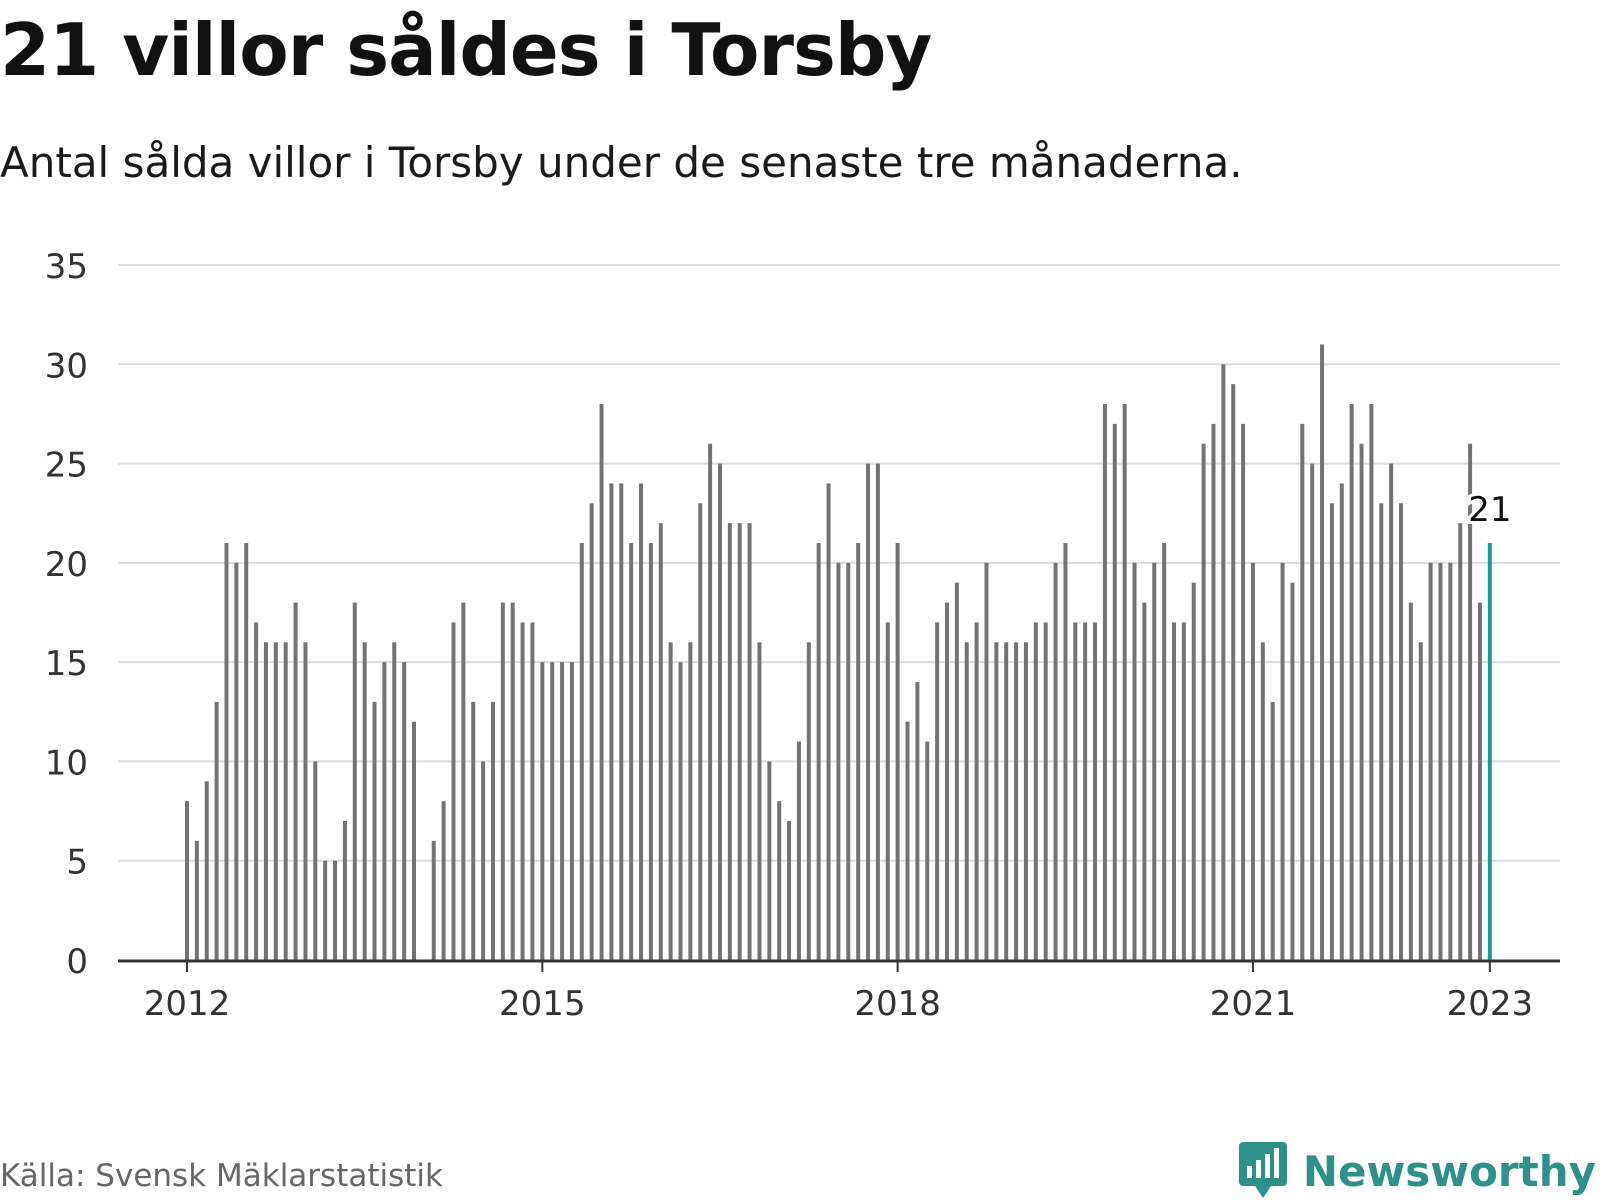 Image resolution: width=1600 pixels, height=1202 pixels. What do you see at coordinates (66, 267) in the screenshot?
I see `y-tick-label: 35` at bounding box center [66, 267].